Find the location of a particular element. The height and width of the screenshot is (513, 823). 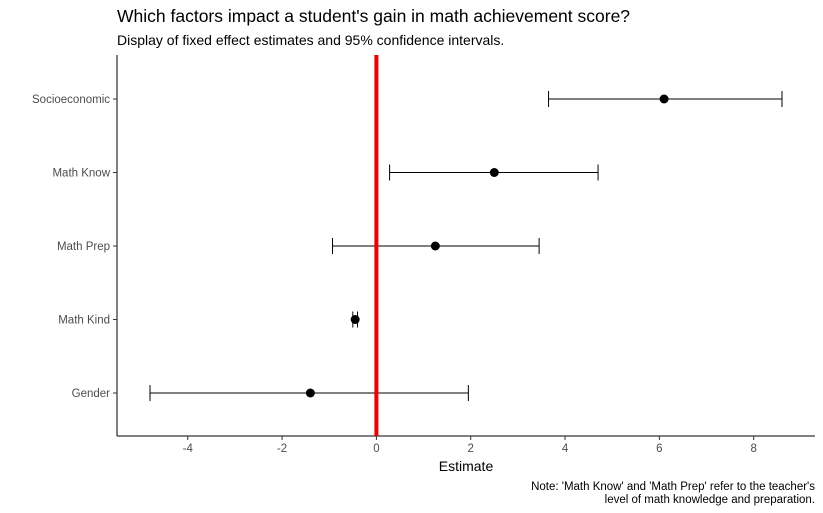

y-tick-label: Math Know is located at coordinates (81, 174).